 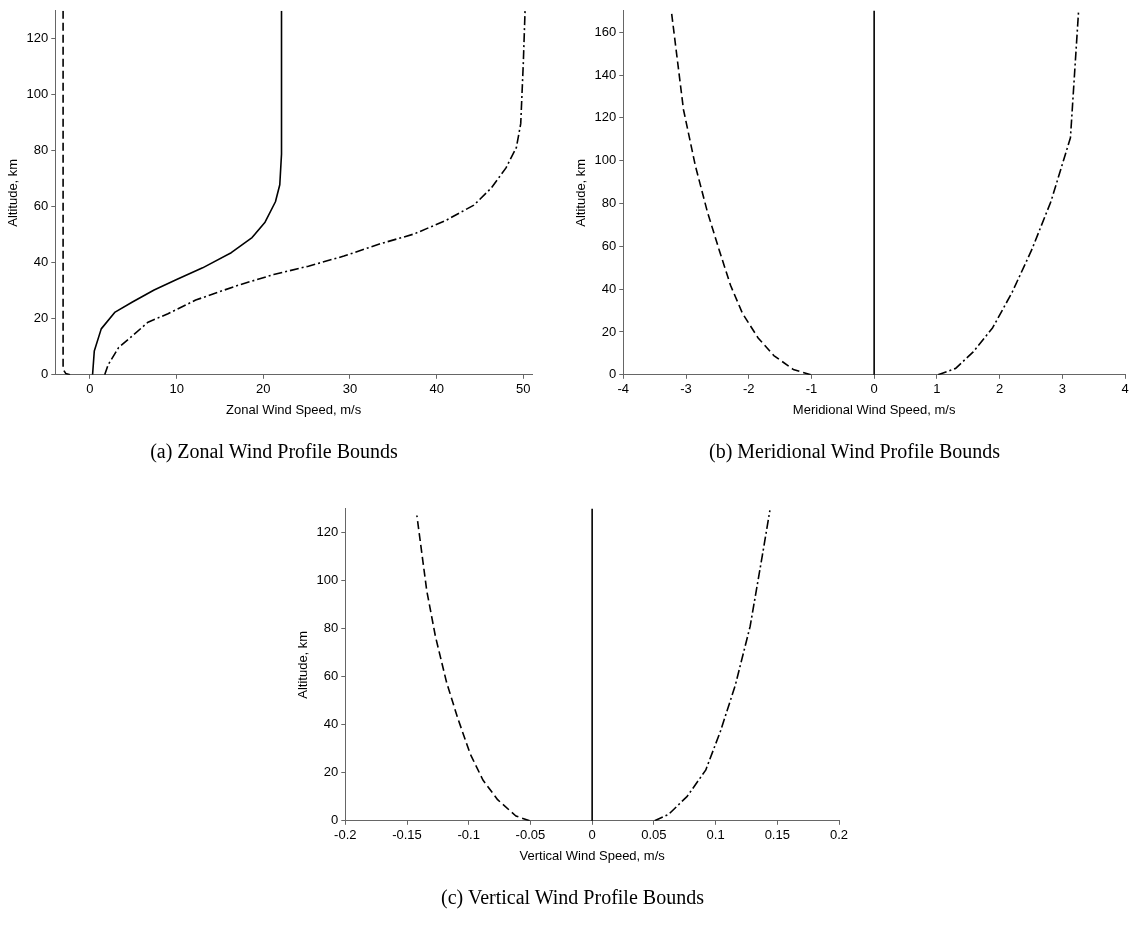 I want to click on x-tick-label: 40, so click(x=436, y=389).